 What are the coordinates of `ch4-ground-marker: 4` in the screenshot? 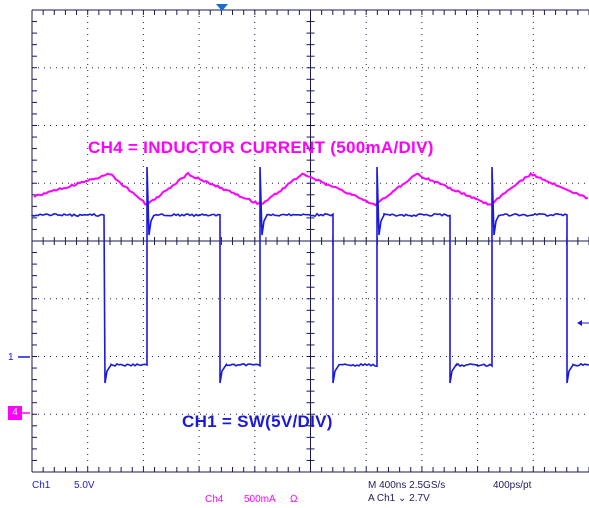 It's located at (15, 413).